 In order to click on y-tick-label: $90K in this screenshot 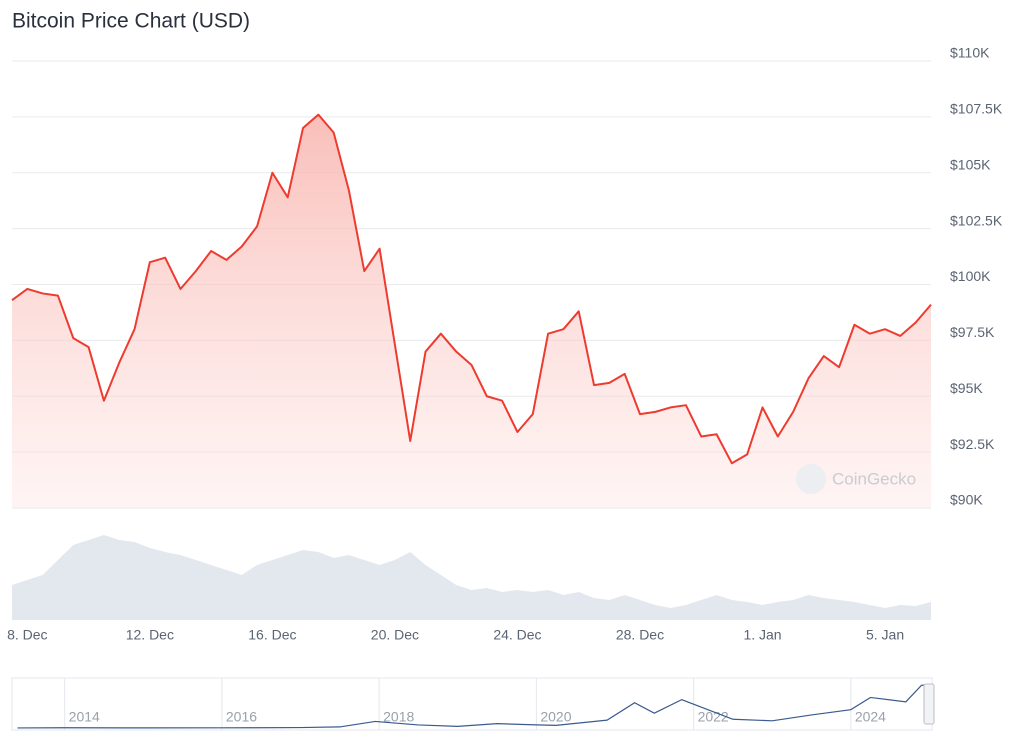, I will do `click(966, 500)`.